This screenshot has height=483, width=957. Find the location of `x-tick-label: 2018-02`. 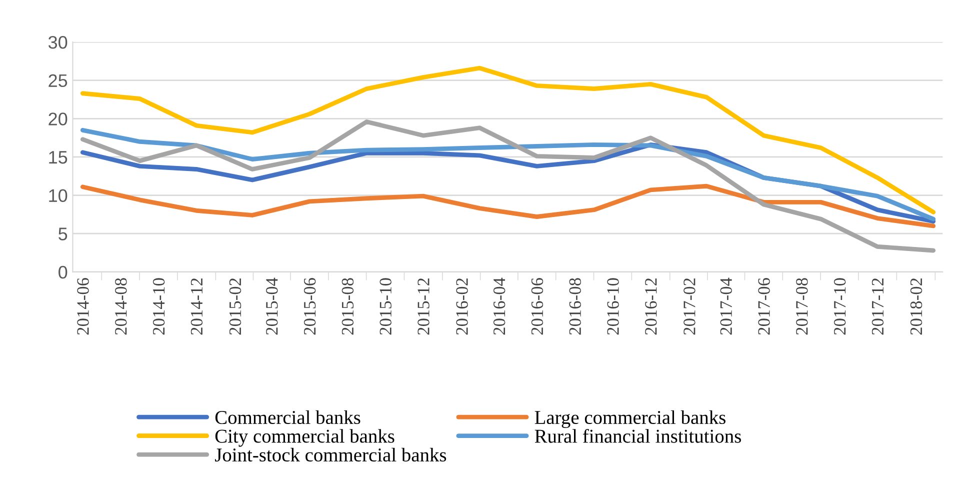

x-tick-label: 2018-02 is located at coordinates (916, 306).